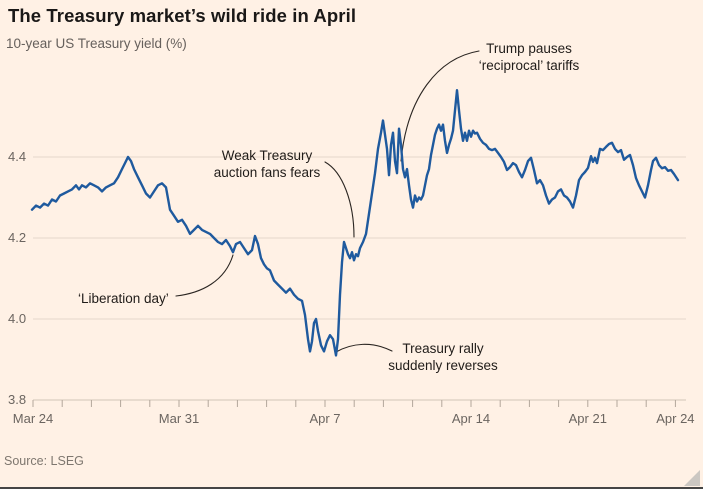  Describe the element at coordinates (471, 418) in the screenshot. I see `x-tick-label: Apr 14` at that location.